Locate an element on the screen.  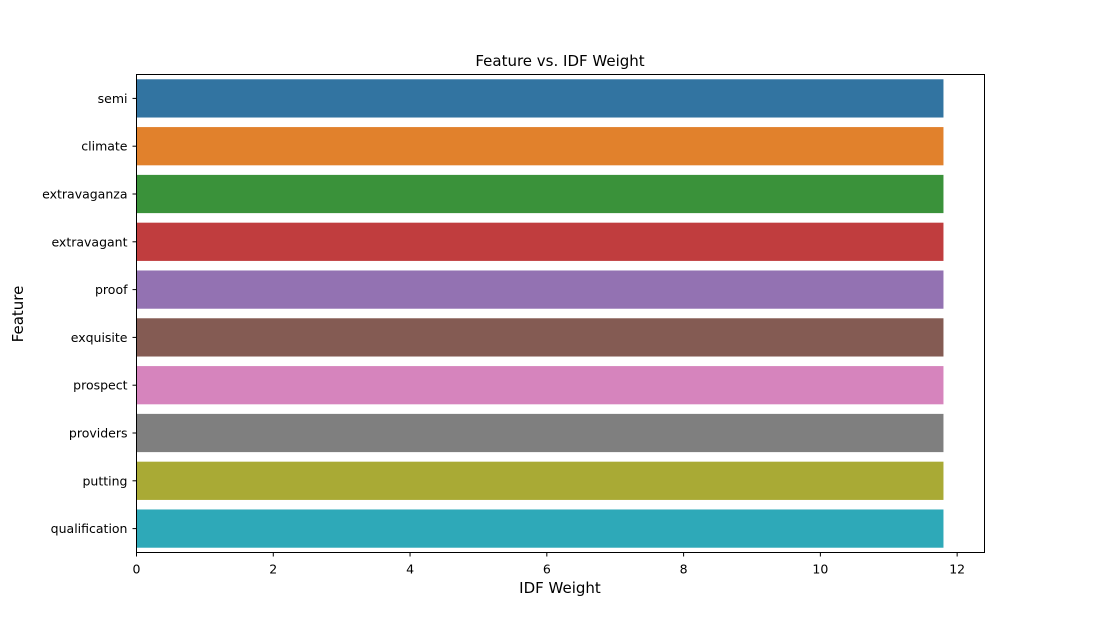
x-tick-label: 6 is located at coordinates (547, 569).